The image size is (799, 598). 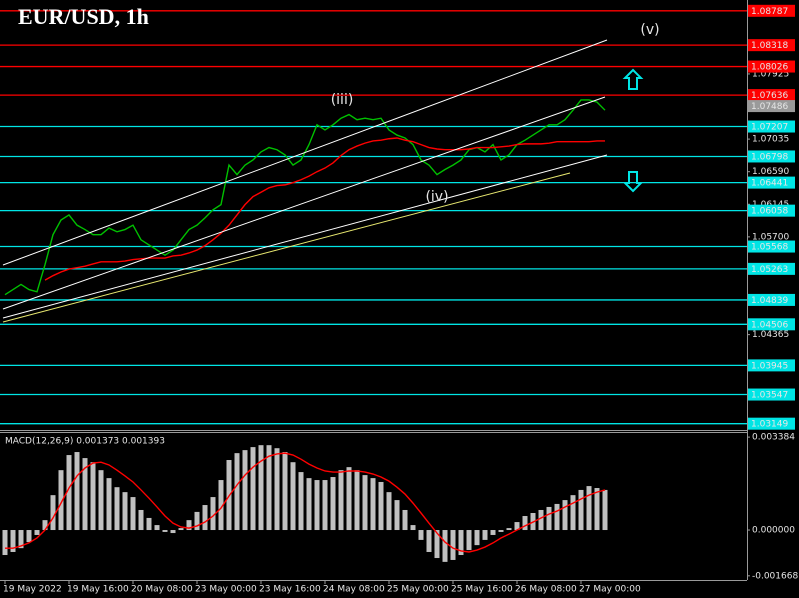 I want to click on x-tick-label: 19 May 2022, so click(x=32, y=590).